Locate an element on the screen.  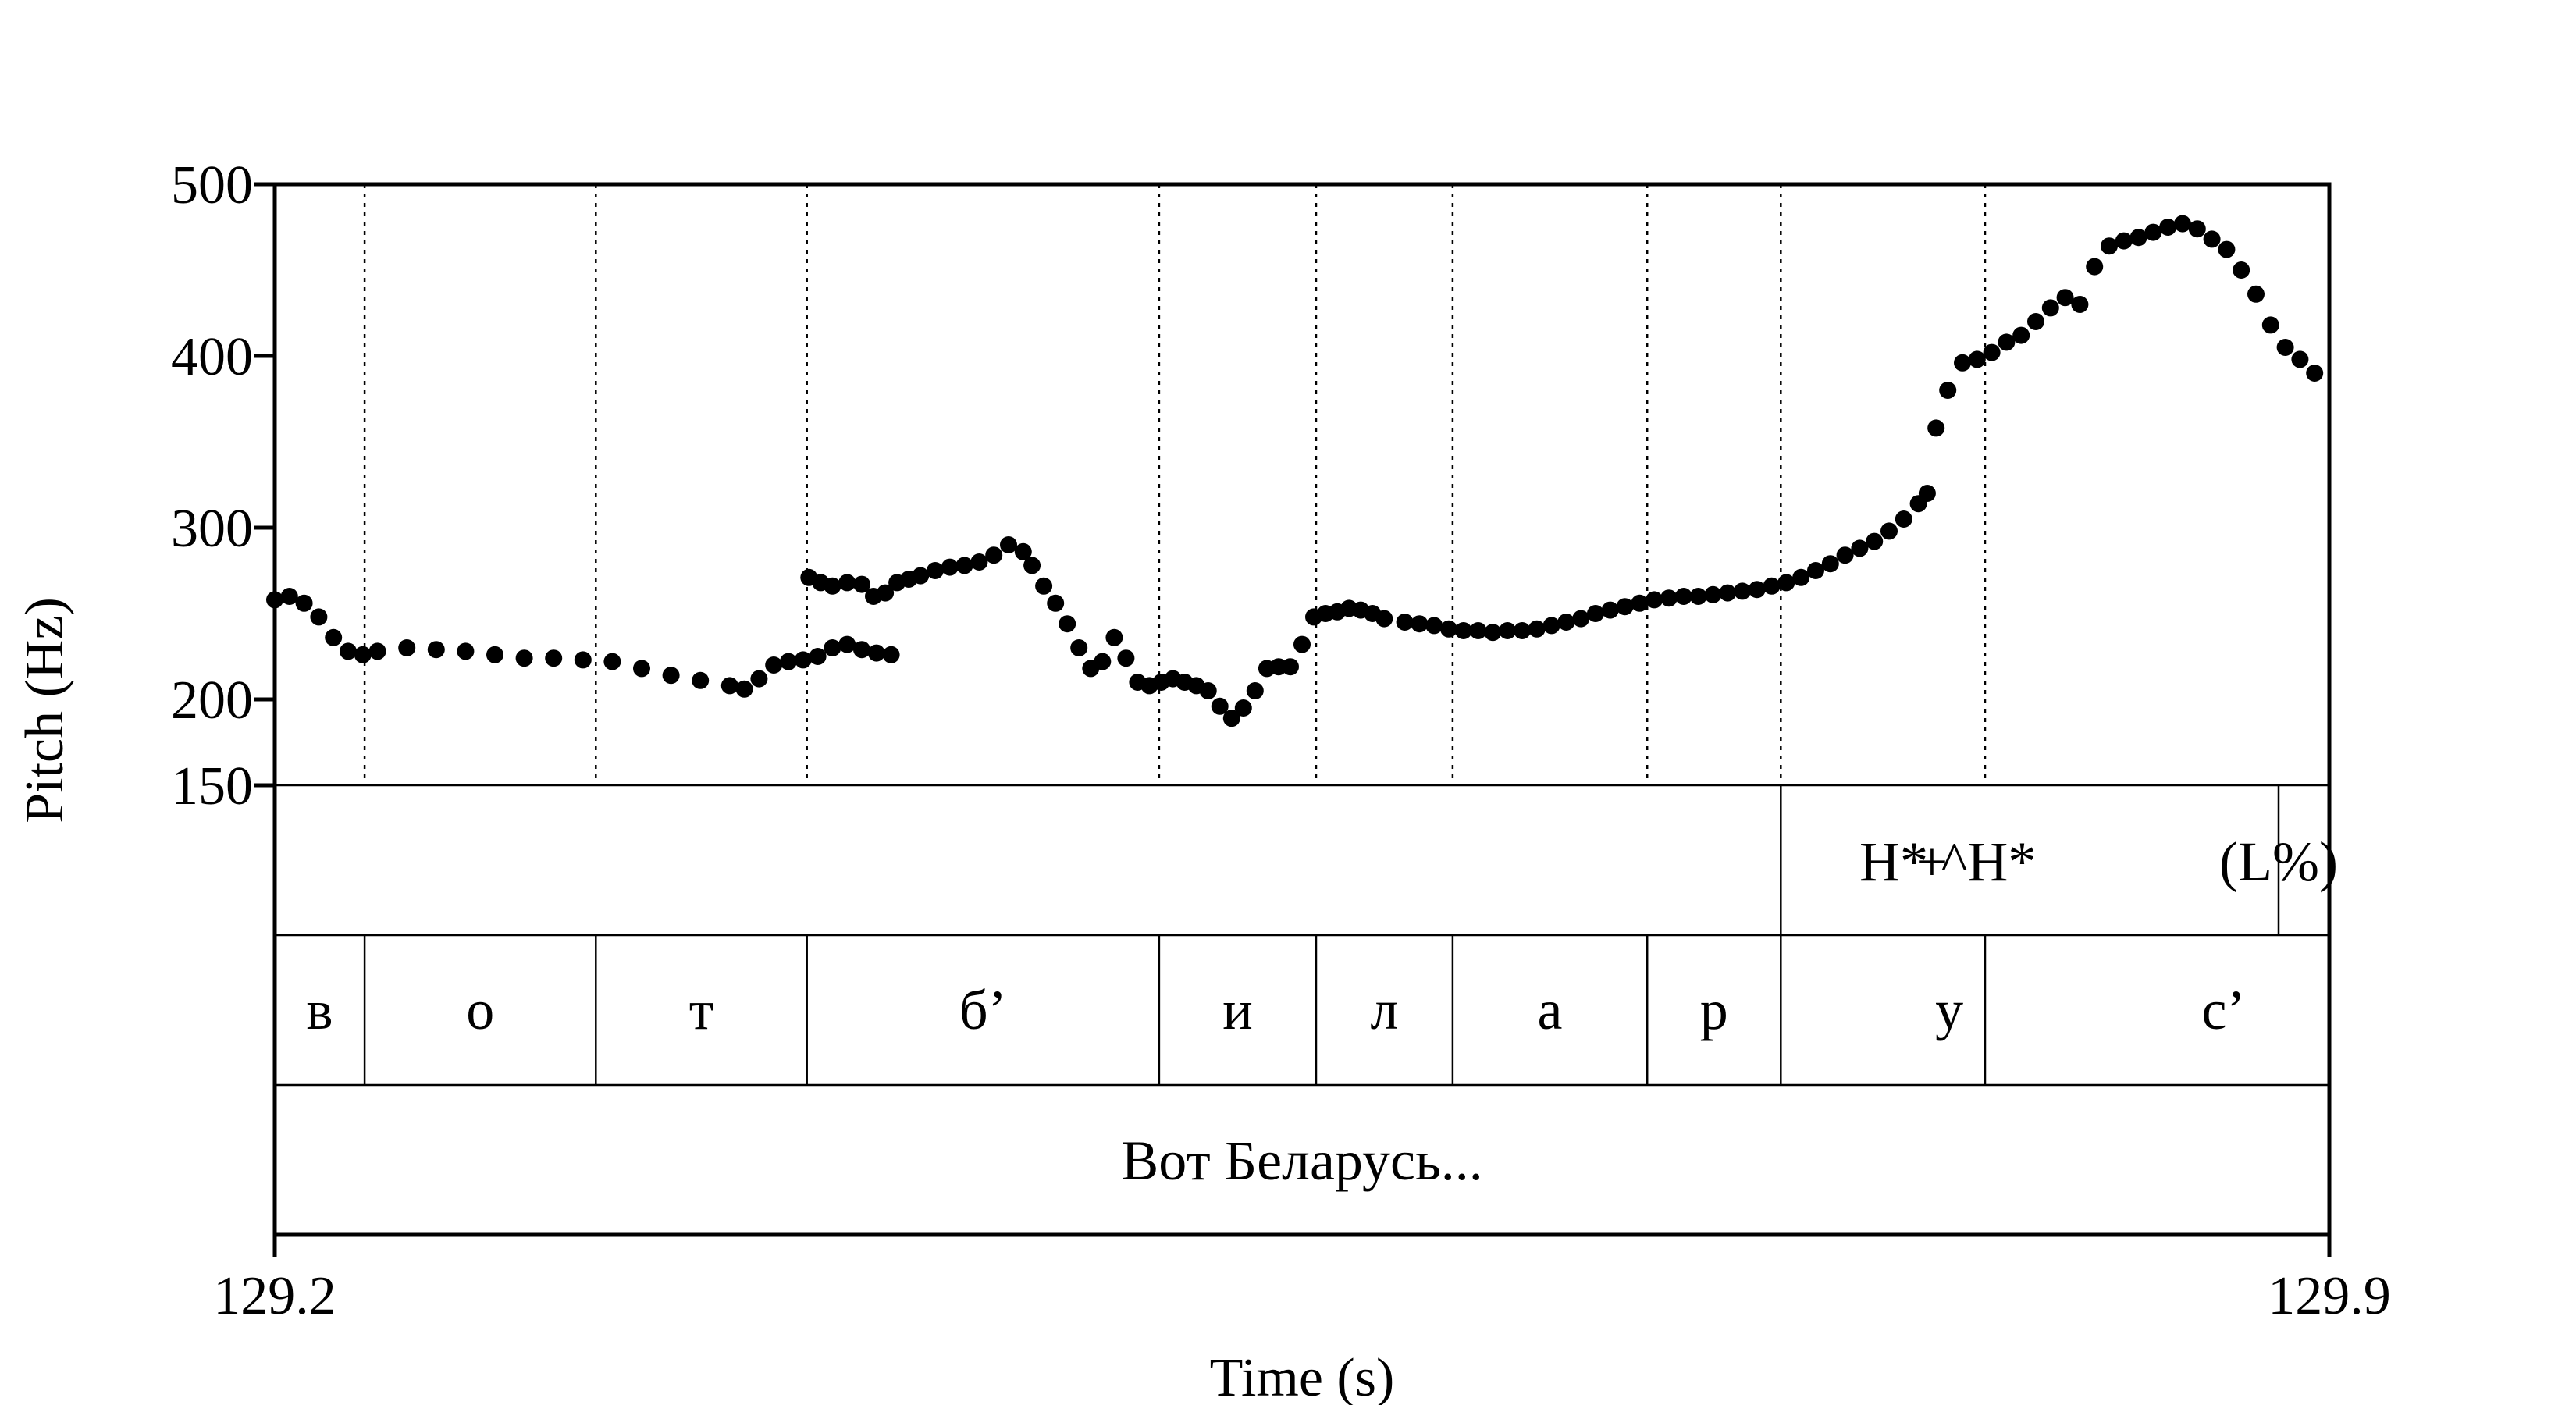
segment-label: а is located at coordinates (1550, 1010).